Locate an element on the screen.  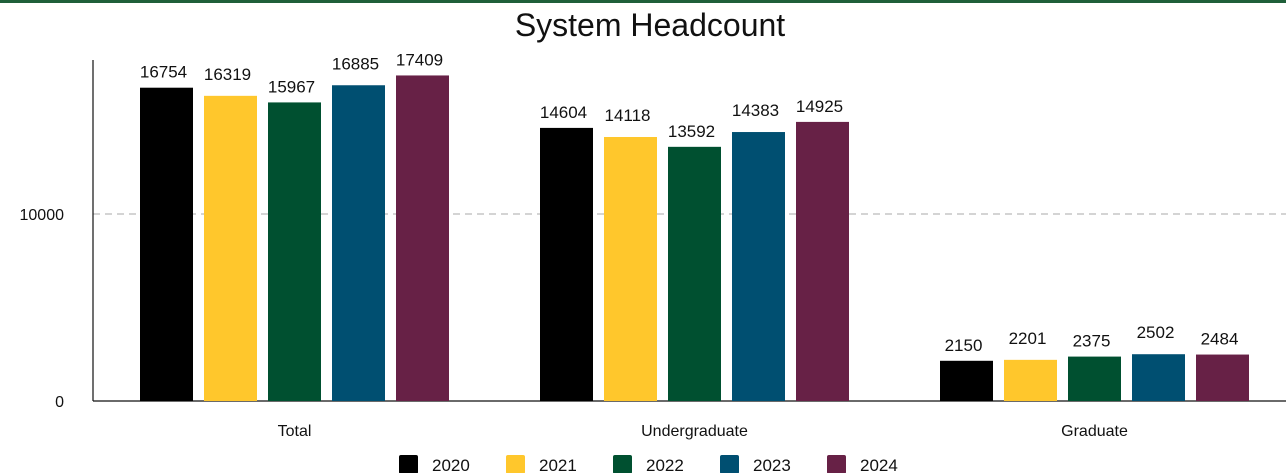
data-label: 2375 is located at coordinates (1092, 341).